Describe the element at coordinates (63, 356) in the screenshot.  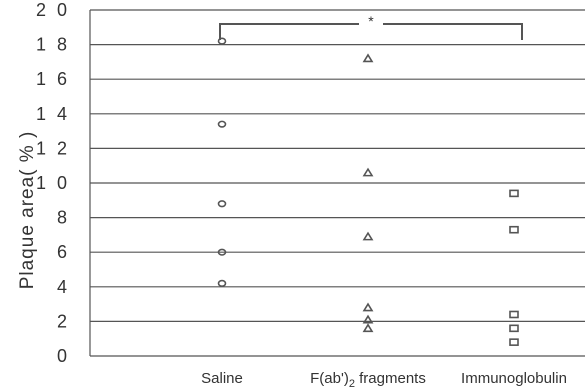
I see `y-tick-label: 0` at that location.